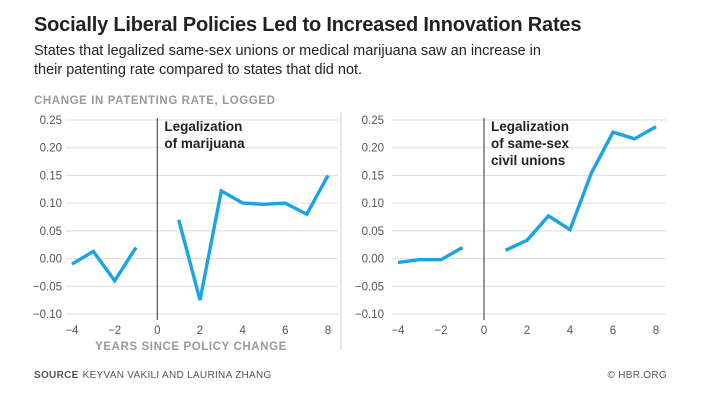  I want to click on policy-annotation: civil unions, so click(528, 160).